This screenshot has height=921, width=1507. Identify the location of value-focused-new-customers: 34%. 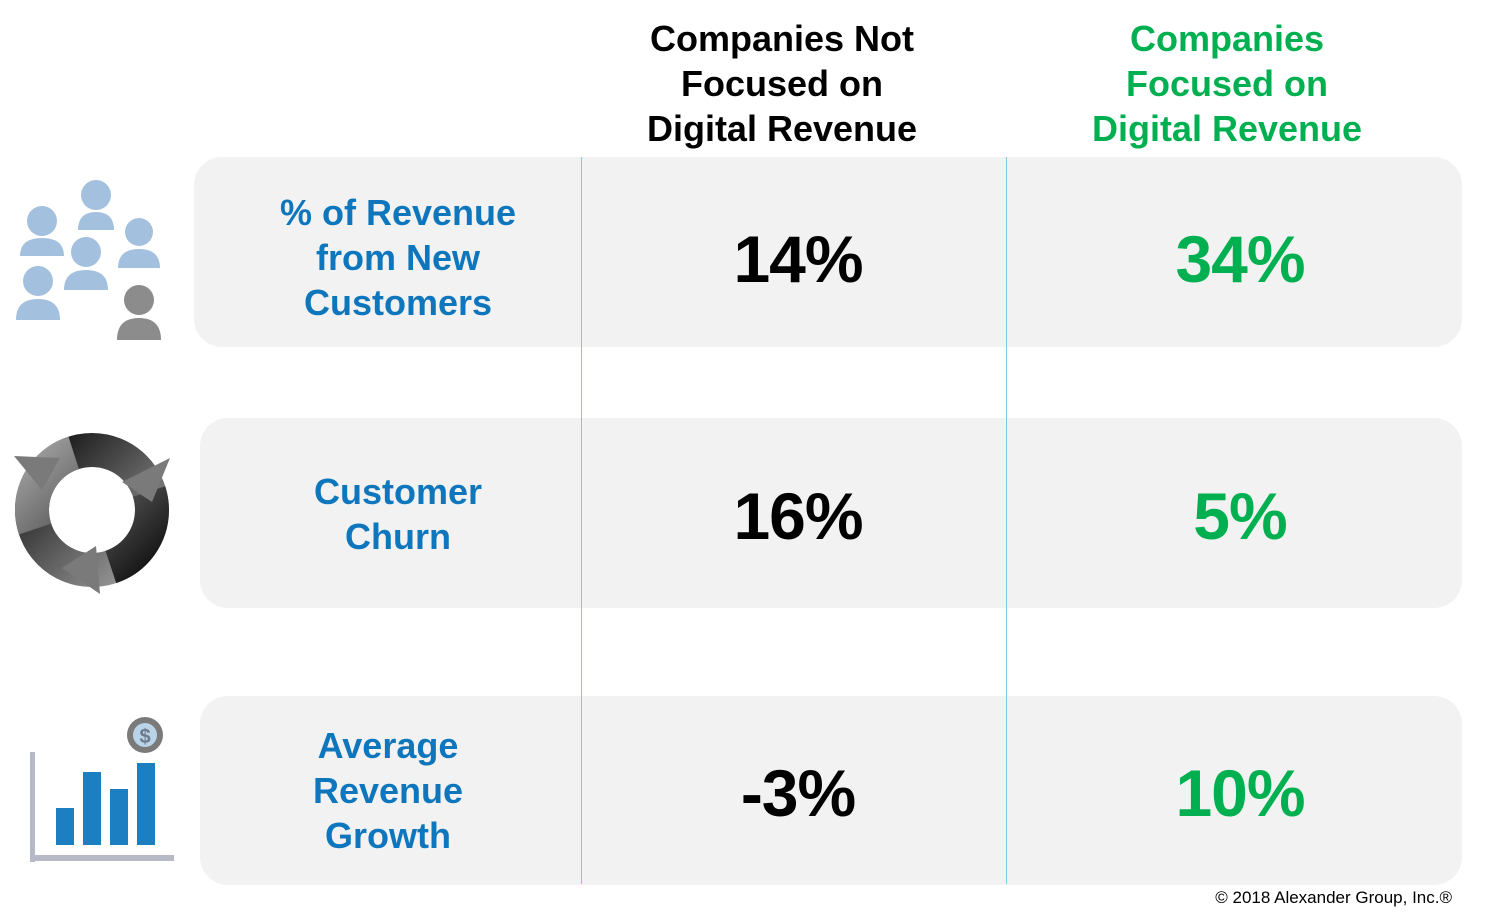
(1240, 259).